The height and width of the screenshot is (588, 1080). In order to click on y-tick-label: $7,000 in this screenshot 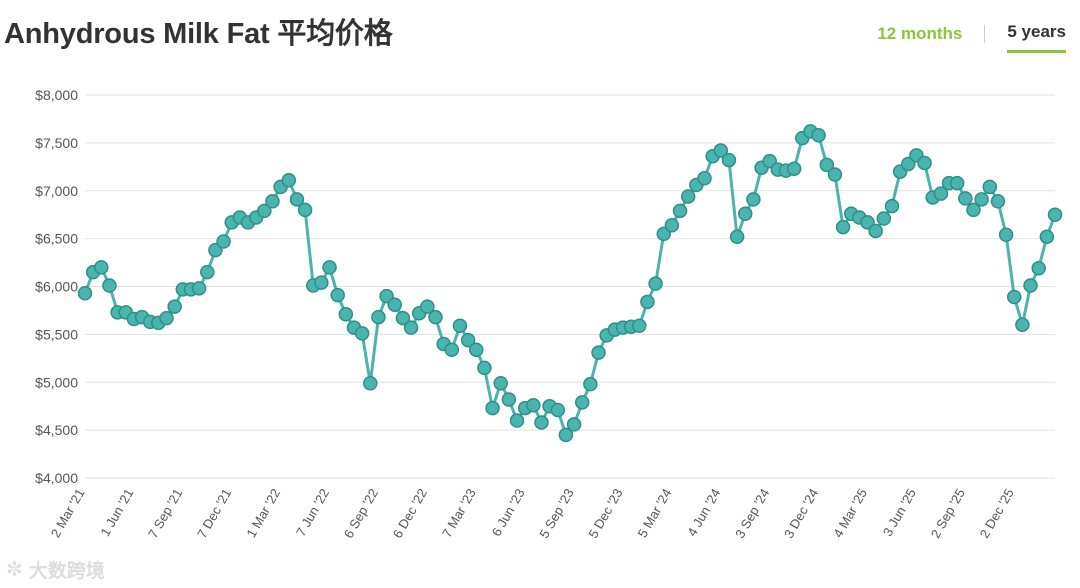, I will do `click(56, 191)`.